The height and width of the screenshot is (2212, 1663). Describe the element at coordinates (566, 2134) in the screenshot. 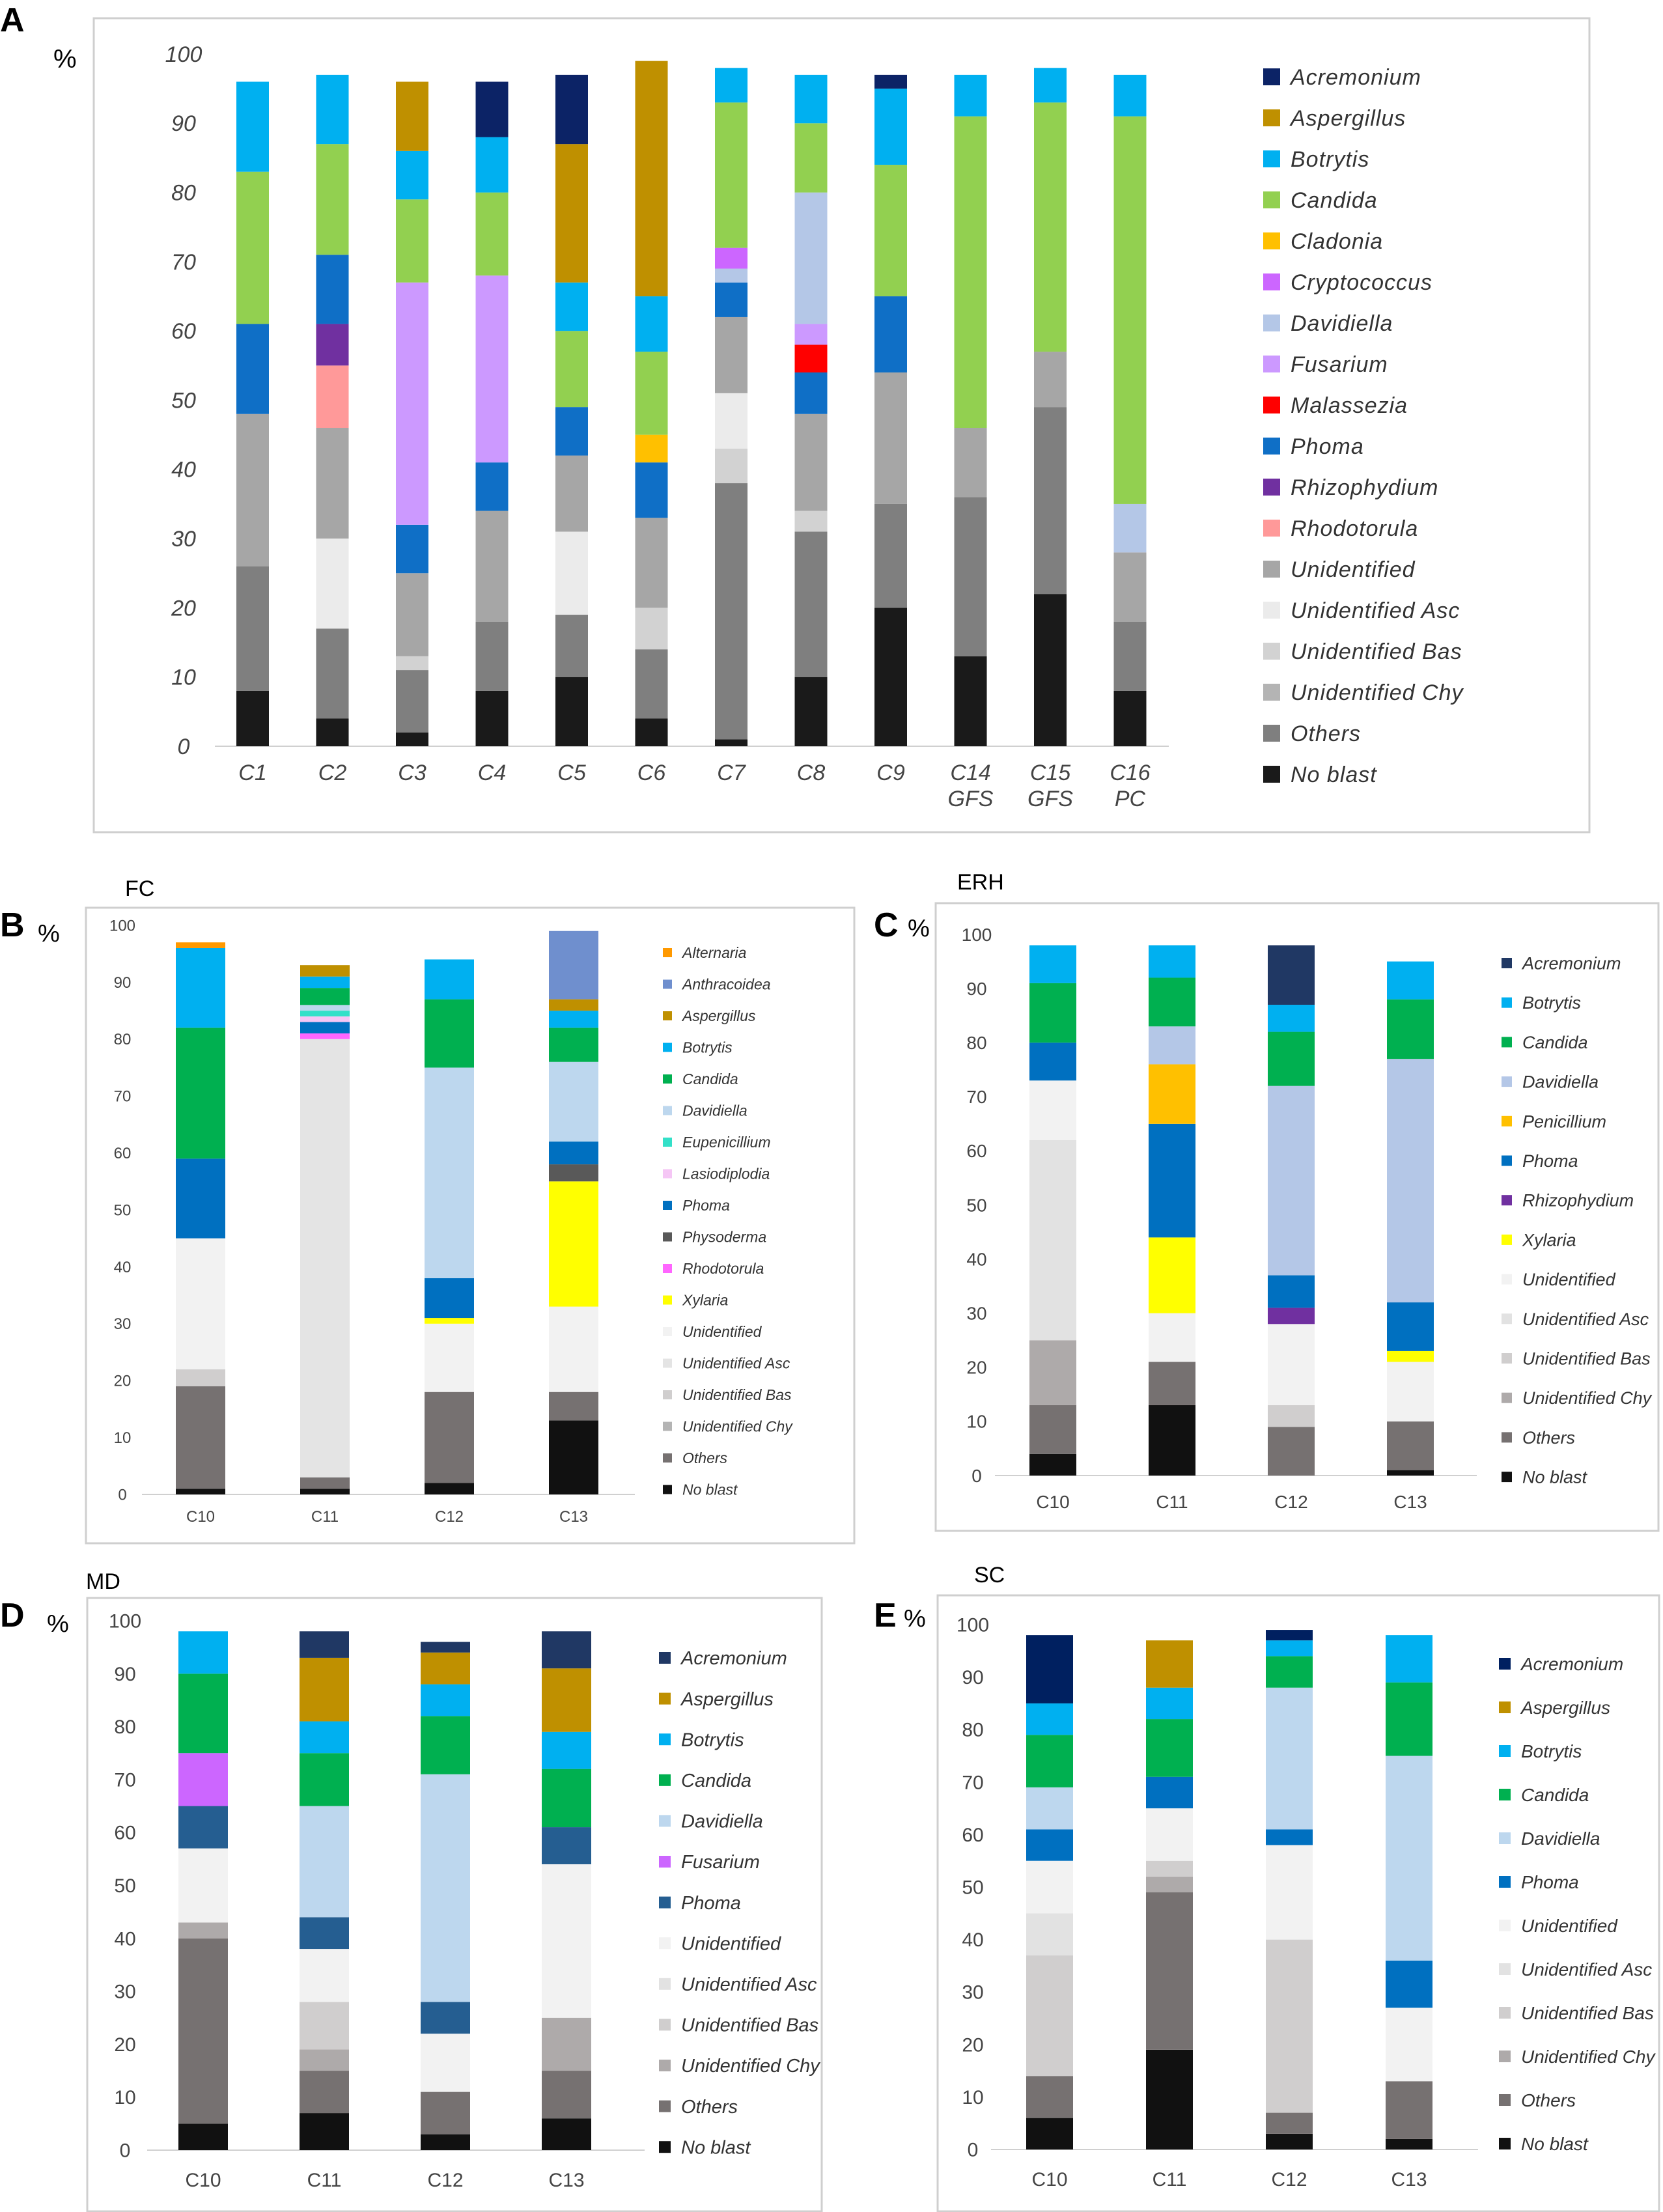

I see `panel-d-bar-c13-no-blast` at that location.